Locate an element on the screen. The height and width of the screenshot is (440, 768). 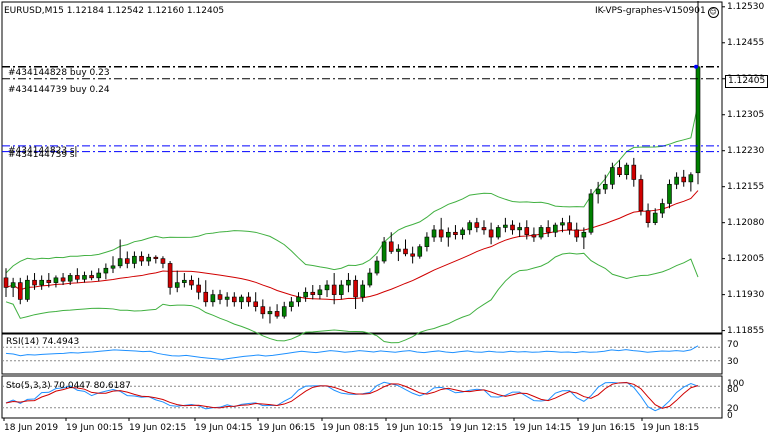
y-tick-label: 1.11855 is located at coordinates (746, 330).